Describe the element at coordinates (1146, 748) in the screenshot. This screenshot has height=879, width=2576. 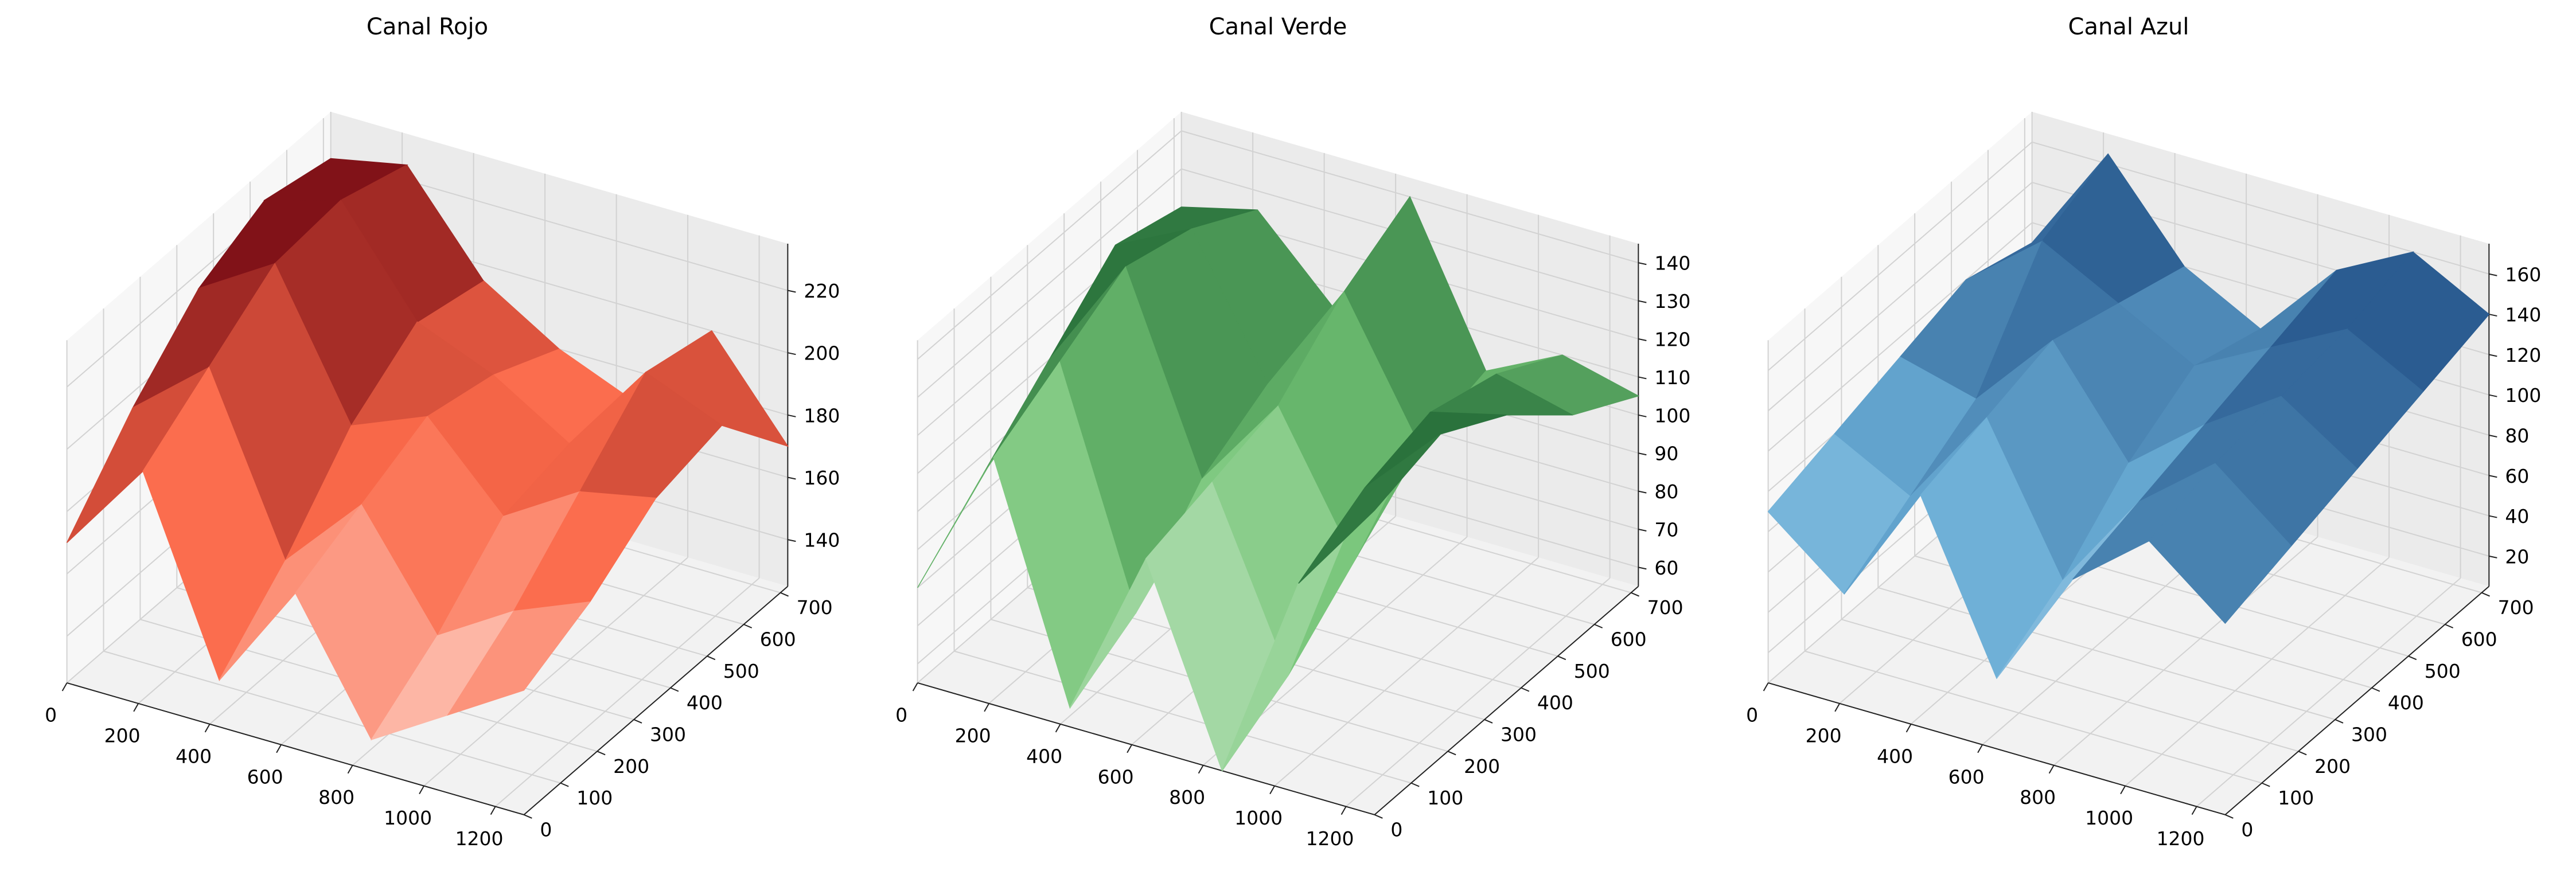
I see `x-axis-line` at that location.